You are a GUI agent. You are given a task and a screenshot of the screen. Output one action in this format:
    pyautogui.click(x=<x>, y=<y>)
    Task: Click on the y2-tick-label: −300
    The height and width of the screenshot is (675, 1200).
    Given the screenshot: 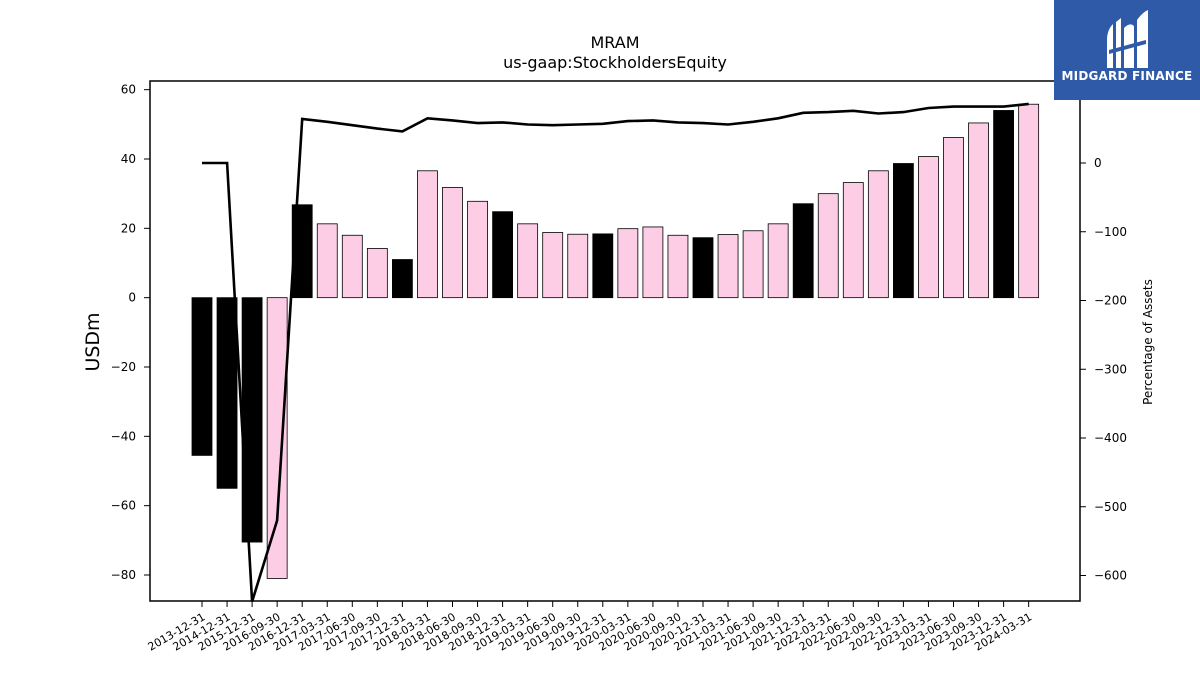 What is the action you would take?
    pyautogui.click(x=1110, y=369)
    